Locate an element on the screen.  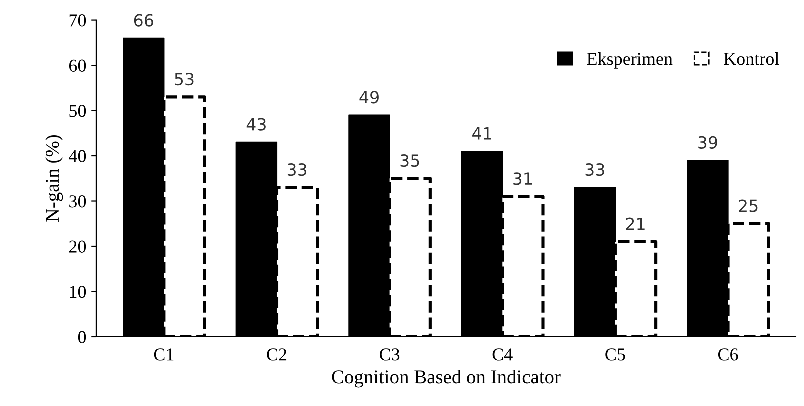
data-label: 43 is located at coordinates (256, 124).